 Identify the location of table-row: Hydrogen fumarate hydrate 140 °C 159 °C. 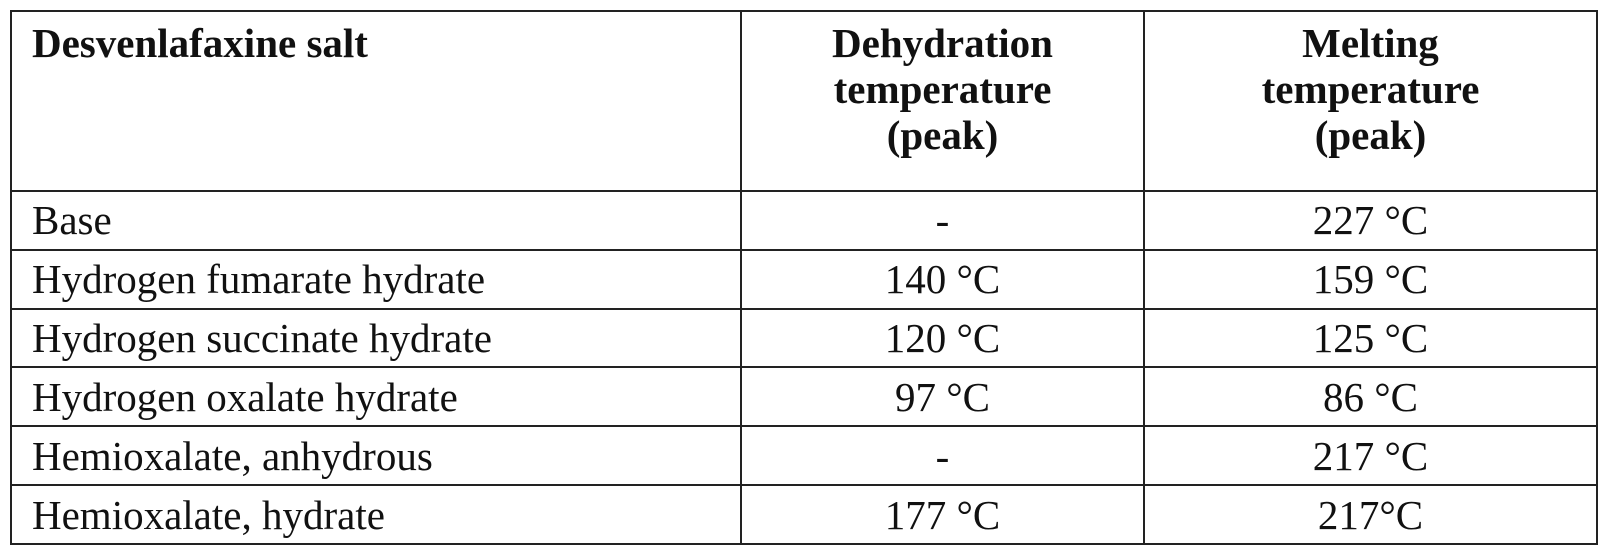
(804, 279).